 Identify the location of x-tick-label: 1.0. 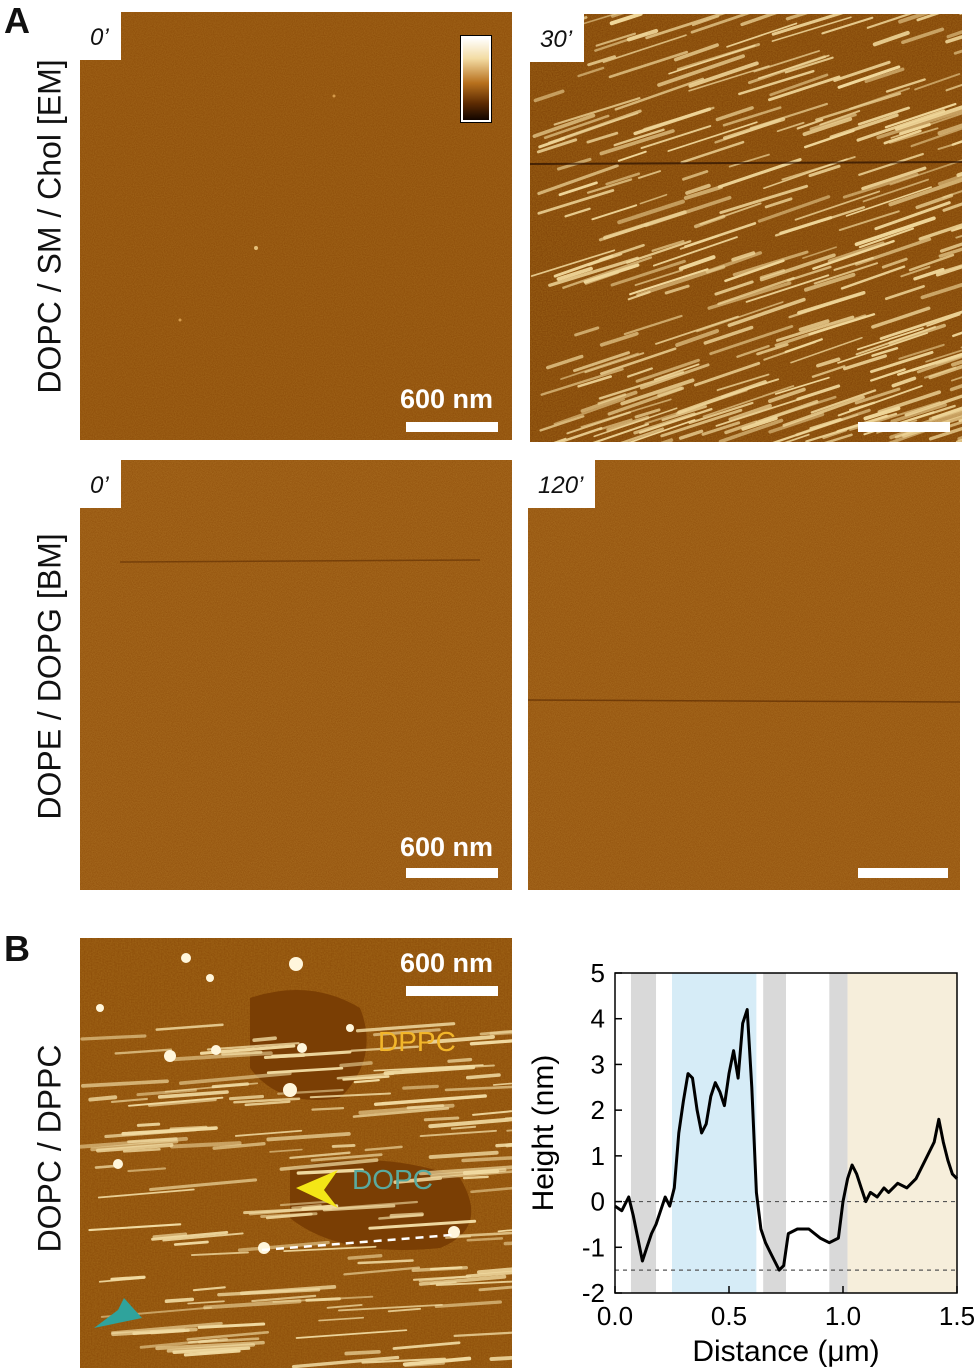
(843, 1316).